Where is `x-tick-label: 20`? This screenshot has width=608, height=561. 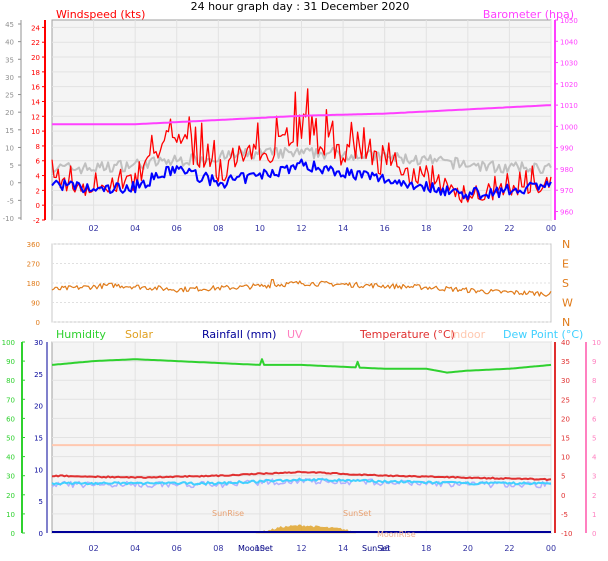 x-tick-label: 20 is located at coordinates (468, 228).